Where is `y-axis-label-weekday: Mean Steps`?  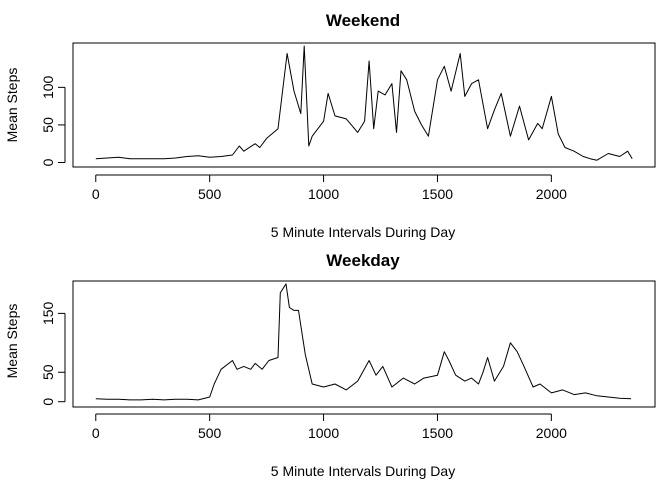
y-axis-label-weekday: Mean Steps is located at coordinates (12, 341).